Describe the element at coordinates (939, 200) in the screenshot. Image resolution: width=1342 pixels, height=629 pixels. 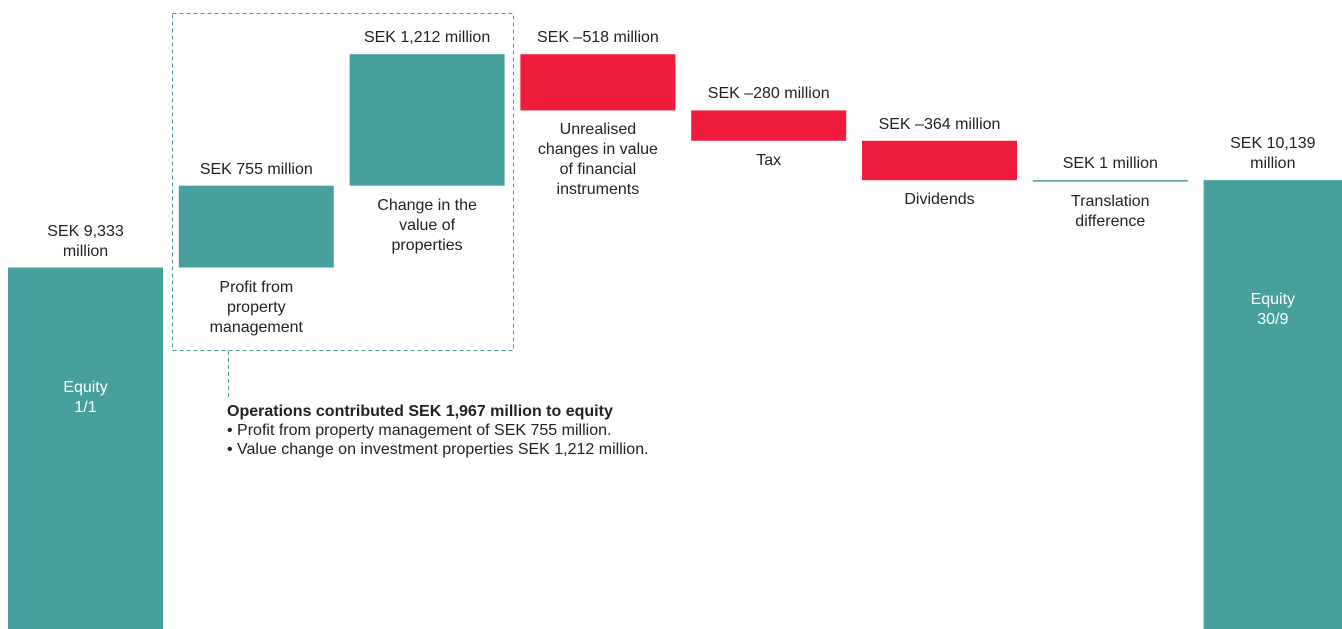
I see `category-label: Dividends` at that location.